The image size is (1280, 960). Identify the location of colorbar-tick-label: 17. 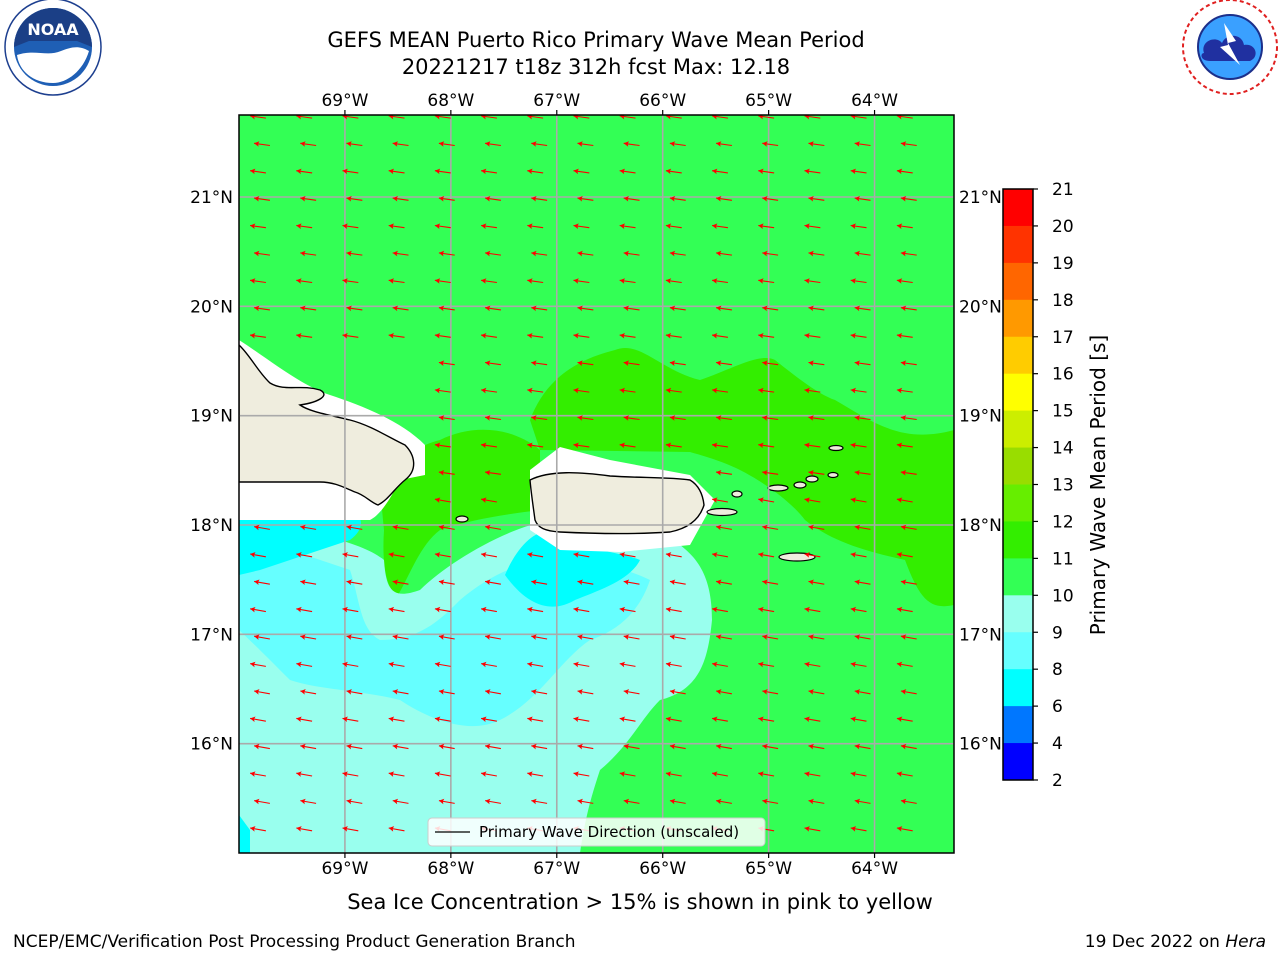
(1063, 338).